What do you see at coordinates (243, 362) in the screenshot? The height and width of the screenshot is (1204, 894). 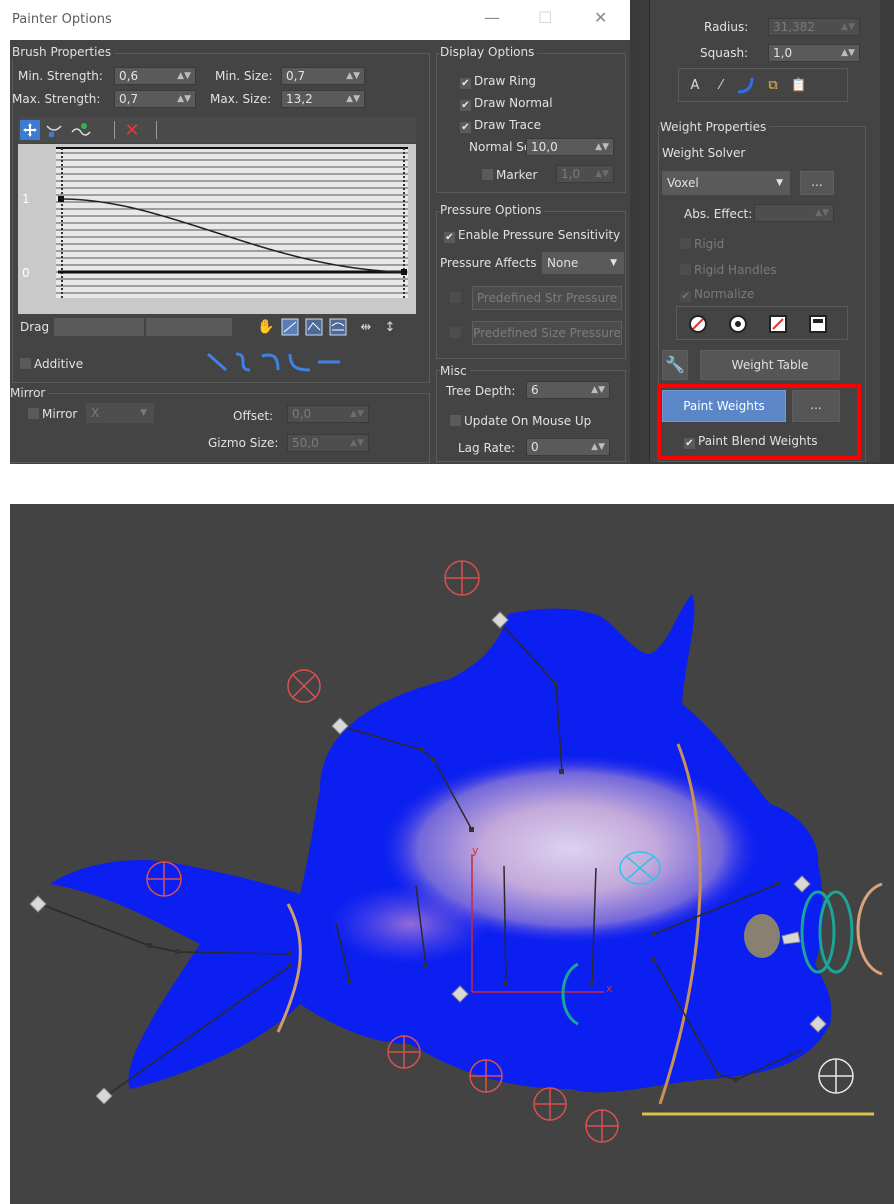 I see `preset-smooth-icon` at bounding box center [243, 362].